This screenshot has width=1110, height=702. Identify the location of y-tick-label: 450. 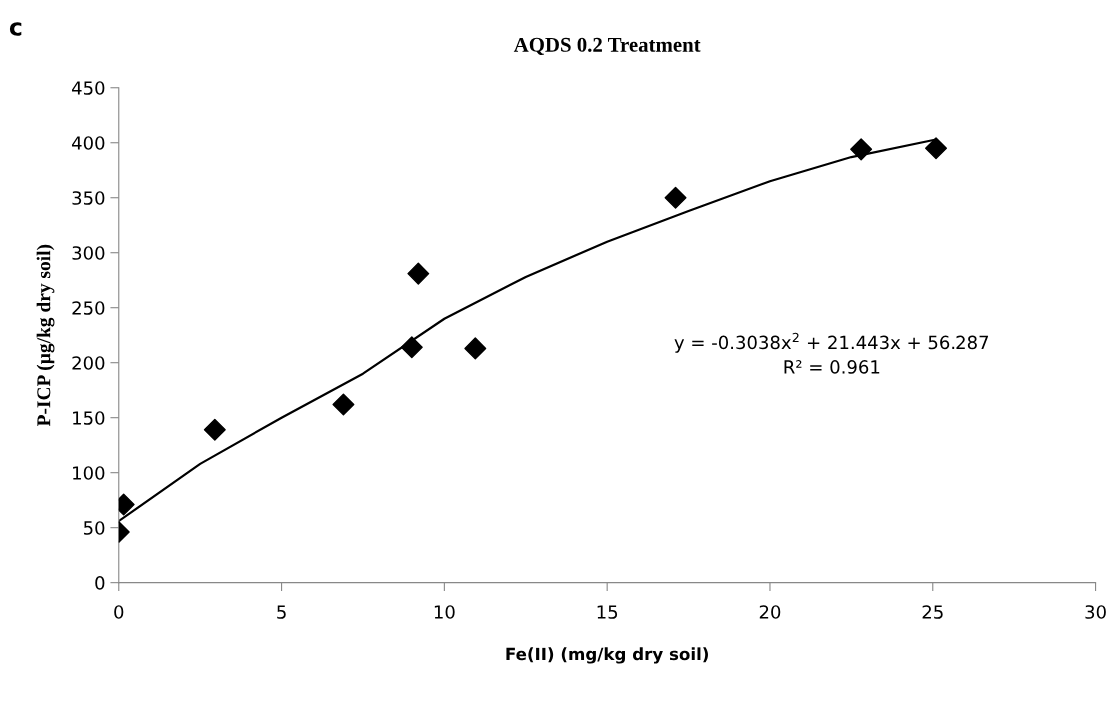
(88, 88).